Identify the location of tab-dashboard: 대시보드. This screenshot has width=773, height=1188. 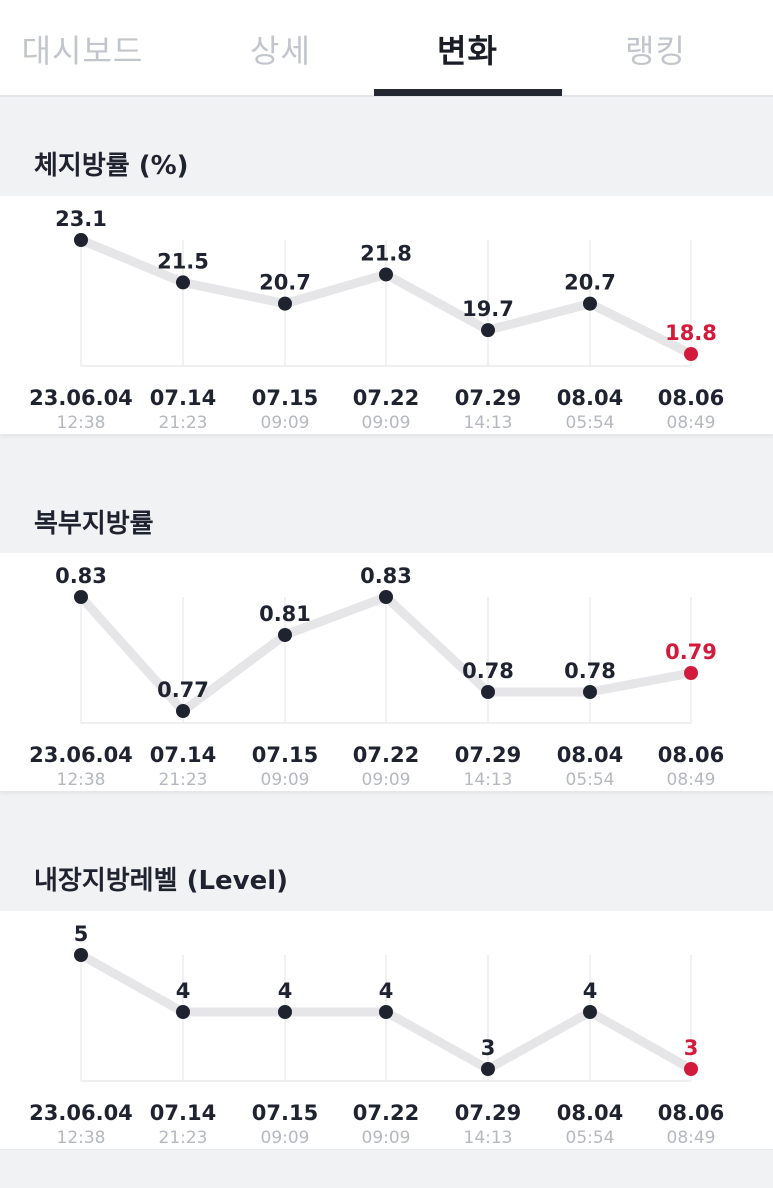
(82, 51).